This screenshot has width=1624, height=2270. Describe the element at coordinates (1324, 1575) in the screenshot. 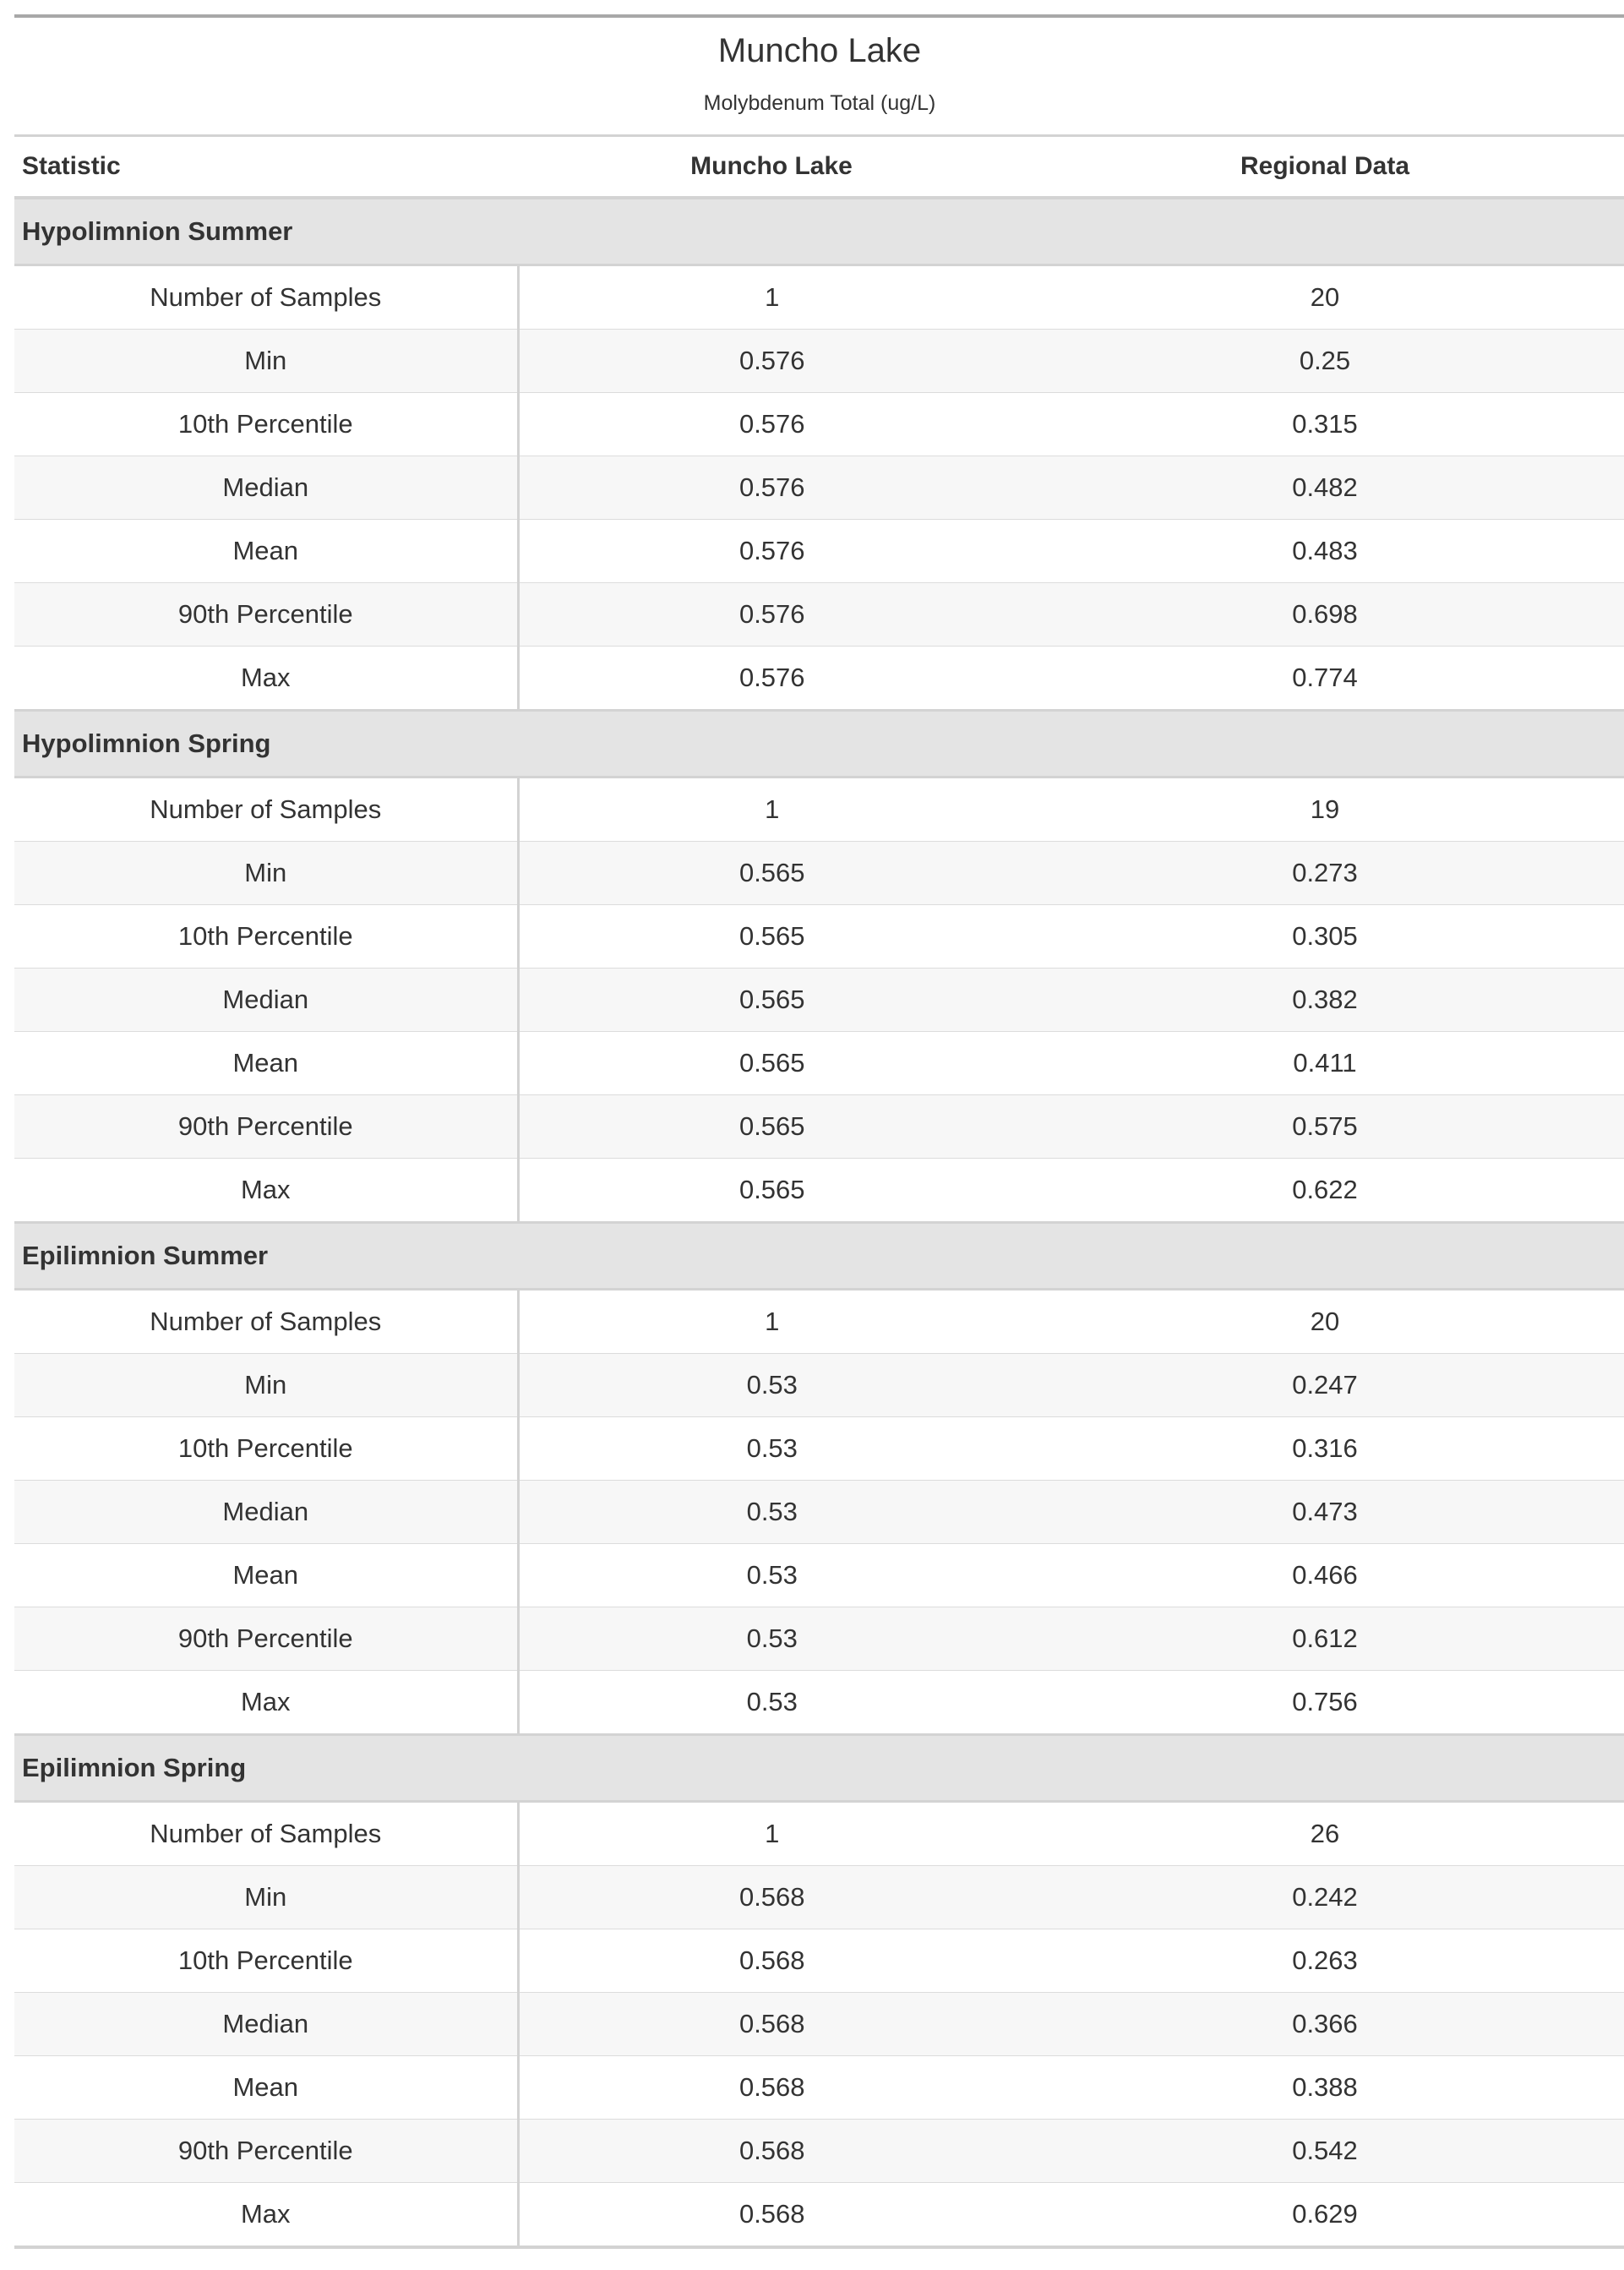

I see `regional-value-cell: 0.466` at that location.